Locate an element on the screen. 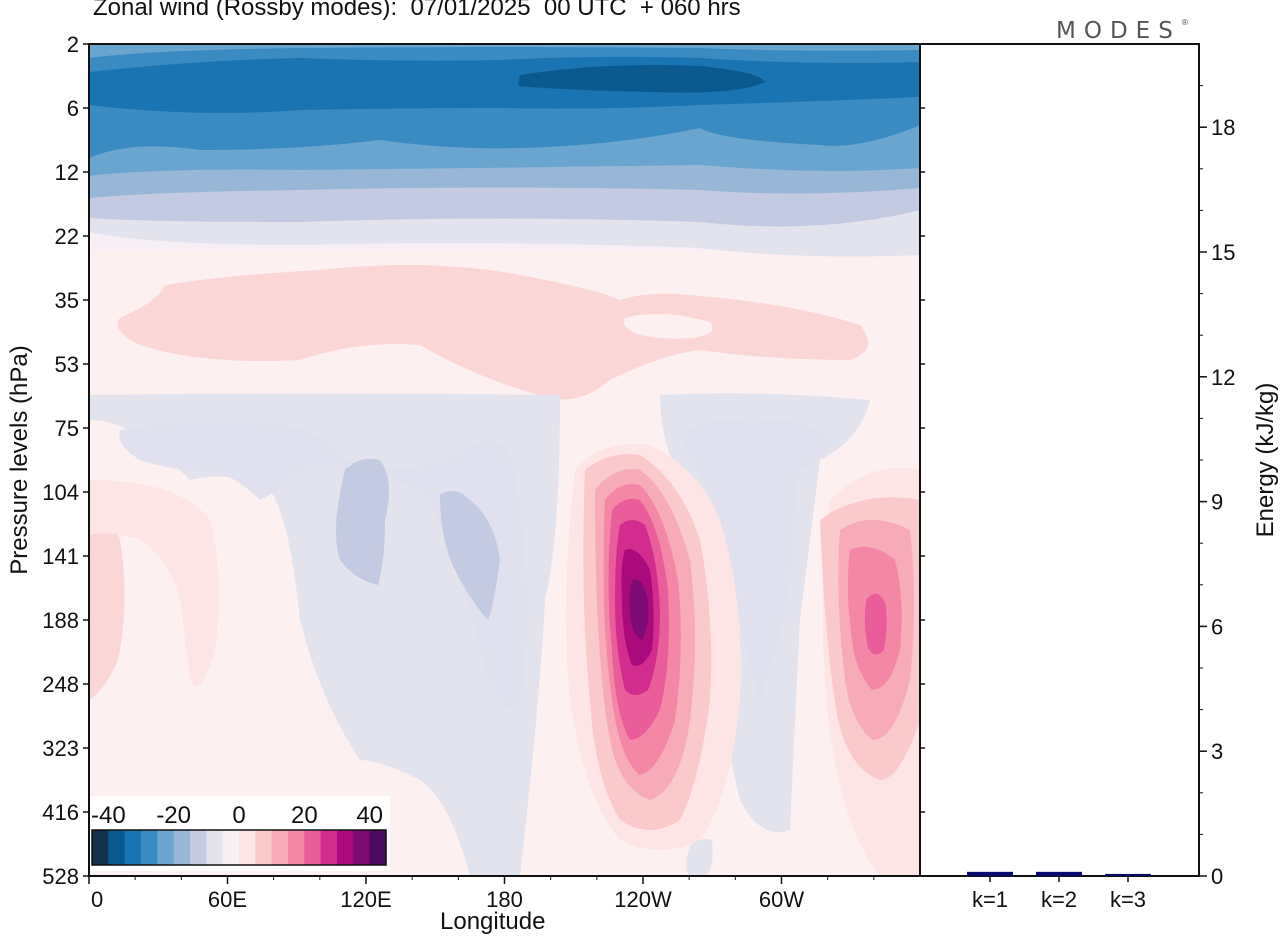  energy-tick-label: 6 is located at coordinates (1217, 626).